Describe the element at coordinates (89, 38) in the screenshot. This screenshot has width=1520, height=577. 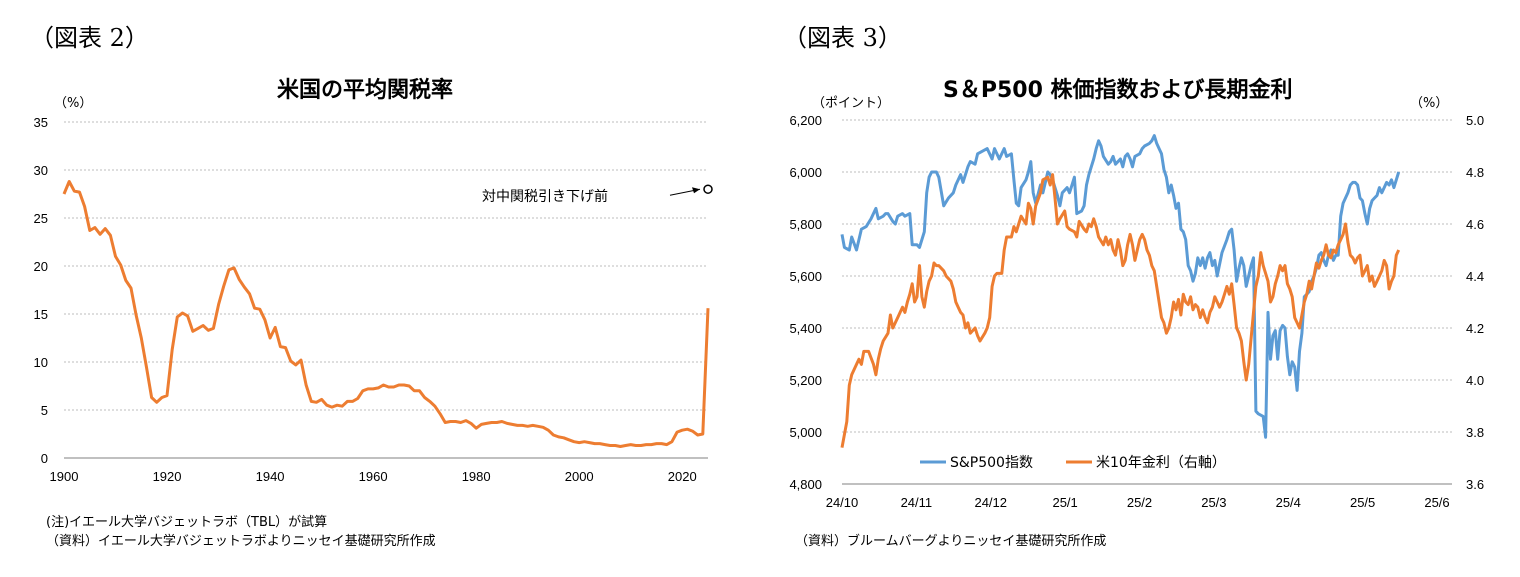
I see `fig2-label: （図表 2）` at that location.